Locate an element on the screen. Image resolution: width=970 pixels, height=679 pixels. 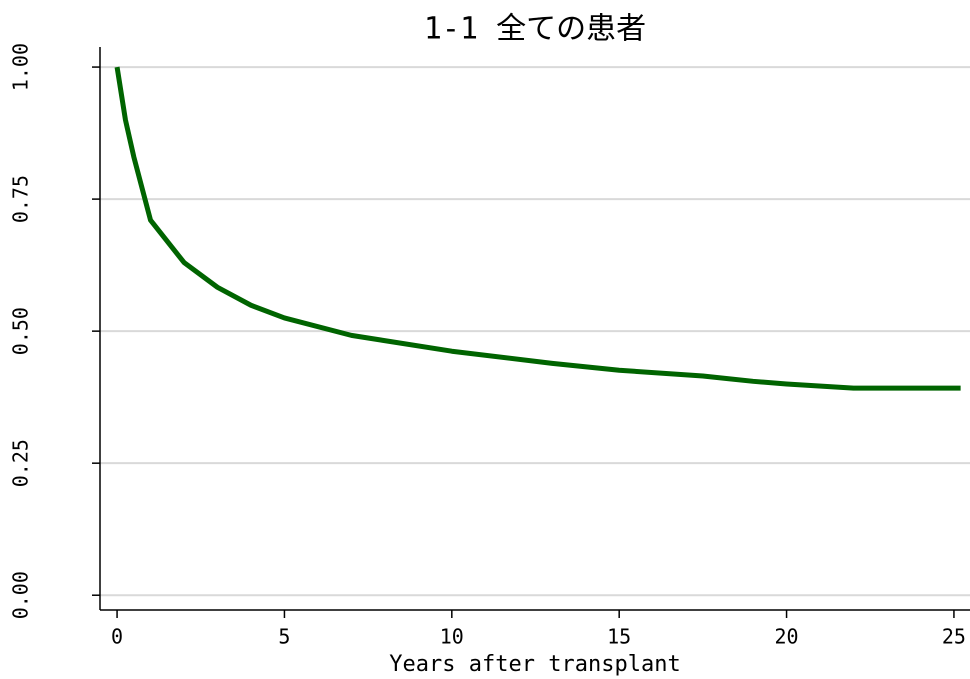
x-tick-label: 20 is located at coordinates (787, 637).